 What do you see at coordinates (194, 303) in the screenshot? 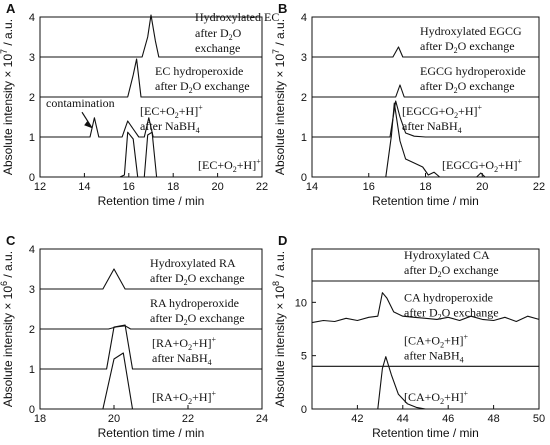
I see `series-label: RA hydroperoxide` at bounding box center [194, 303].